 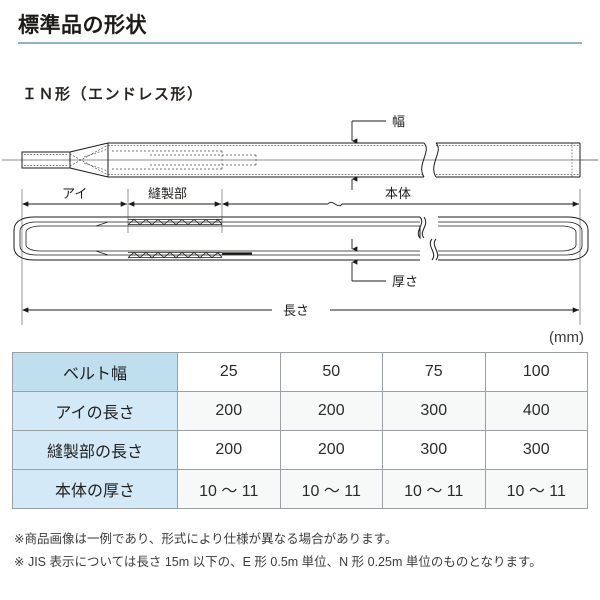 What do you see at coordinates (300, 29) in the screenshot?
I see `page-title-block: 標準品の形状` at bounding box center [300, 29].